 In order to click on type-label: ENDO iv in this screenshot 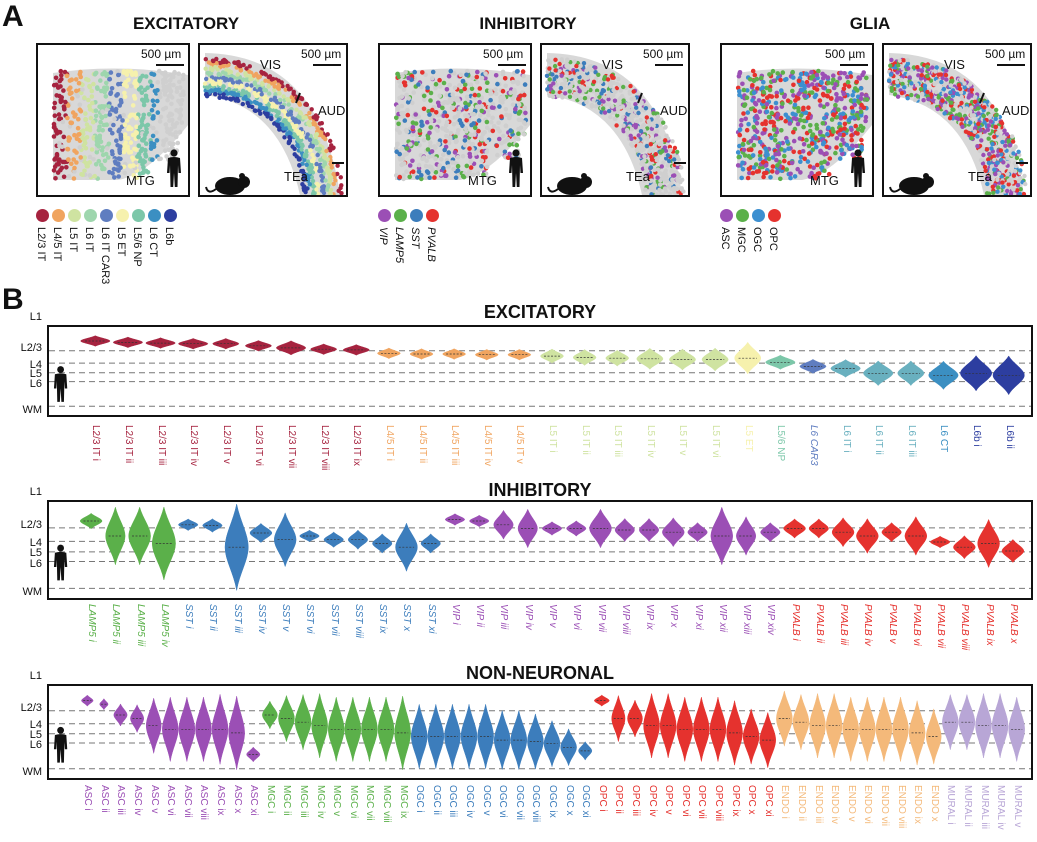, I will do `click(835, 804)`.